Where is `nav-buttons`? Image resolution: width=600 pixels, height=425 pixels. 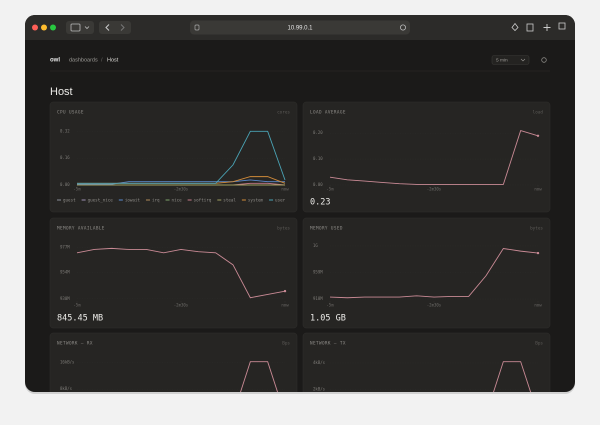 nav-buttons is located at coordinates (115, 27).